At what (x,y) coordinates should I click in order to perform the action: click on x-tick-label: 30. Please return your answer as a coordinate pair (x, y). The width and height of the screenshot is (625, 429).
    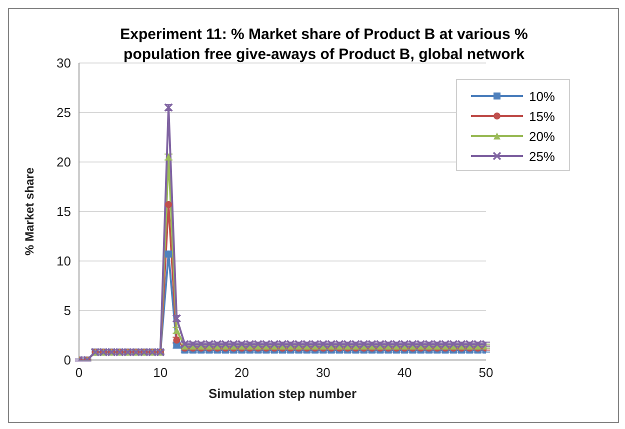
    Looking at the image, I should click on (323, 372).